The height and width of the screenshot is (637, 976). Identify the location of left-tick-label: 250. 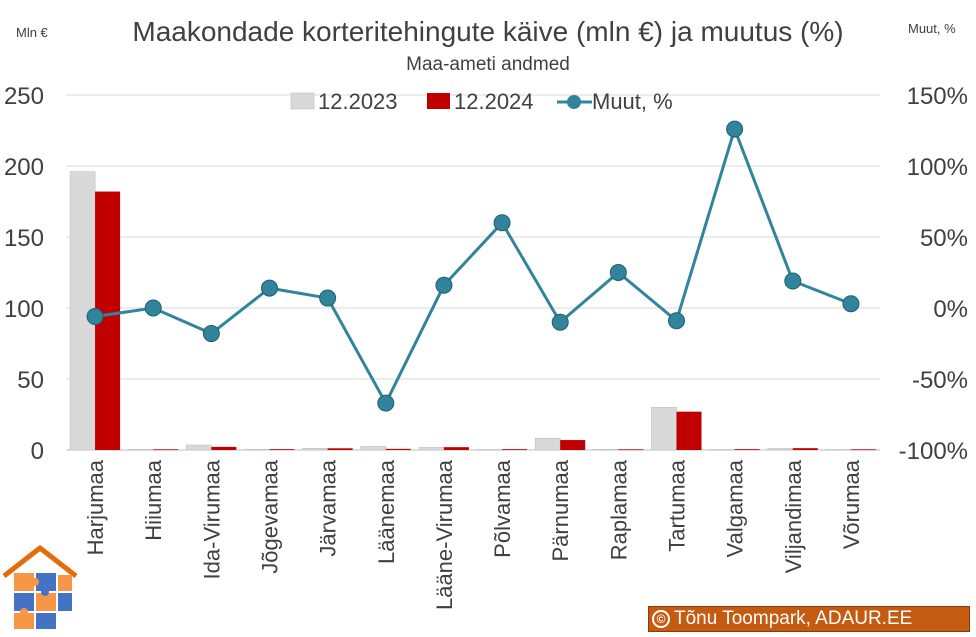
(24, 96).